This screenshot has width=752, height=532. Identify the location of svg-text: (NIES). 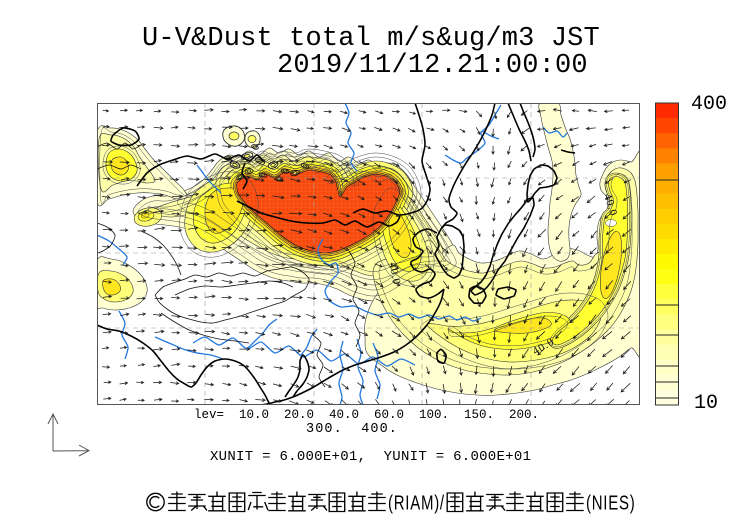
(610, 502).